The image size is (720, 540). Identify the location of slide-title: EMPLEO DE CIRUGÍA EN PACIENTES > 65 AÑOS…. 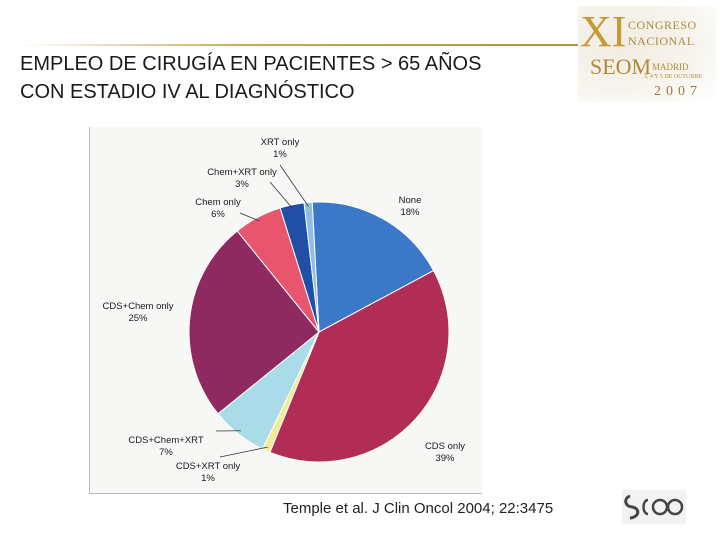
(250, 78).